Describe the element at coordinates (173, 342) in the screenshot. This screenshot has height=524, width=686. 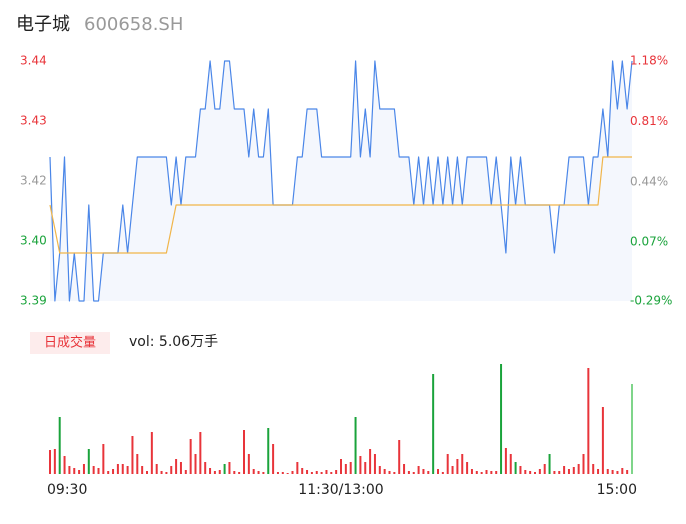
I see `volume-total: vol: 5.06万手` at that location.